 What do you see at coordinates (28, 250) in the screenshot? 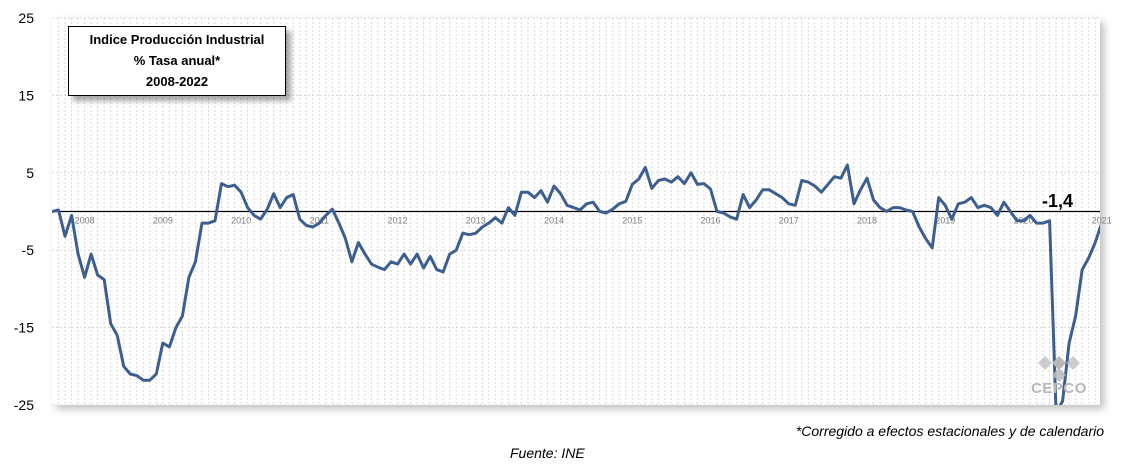
I see `y-tick-label: -5` at bounding box center [28, 250].